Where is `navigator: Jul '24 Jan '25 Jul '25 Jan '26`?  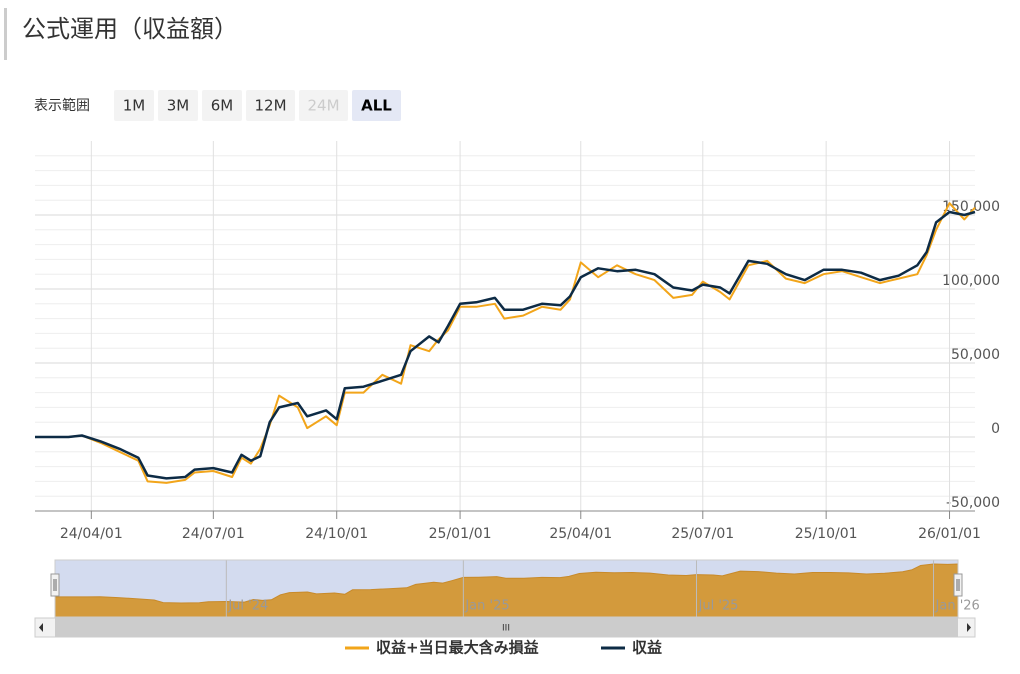 navigator: Jul '24 Jan '25 Jul '25 Jan '26 is located at coordinates (515, 588).